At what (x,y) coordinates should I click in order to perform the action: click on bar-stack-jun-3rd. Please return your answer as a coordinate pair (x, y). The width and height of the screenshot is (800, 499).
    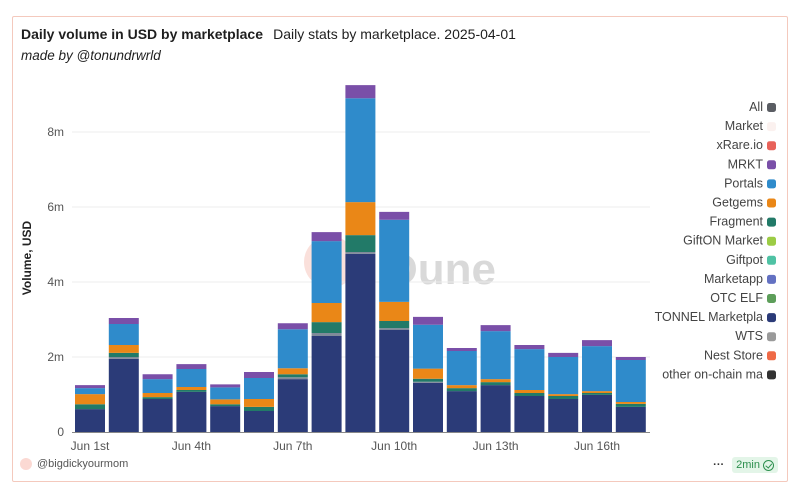
    Looking at the image, I should click on (157, 403).